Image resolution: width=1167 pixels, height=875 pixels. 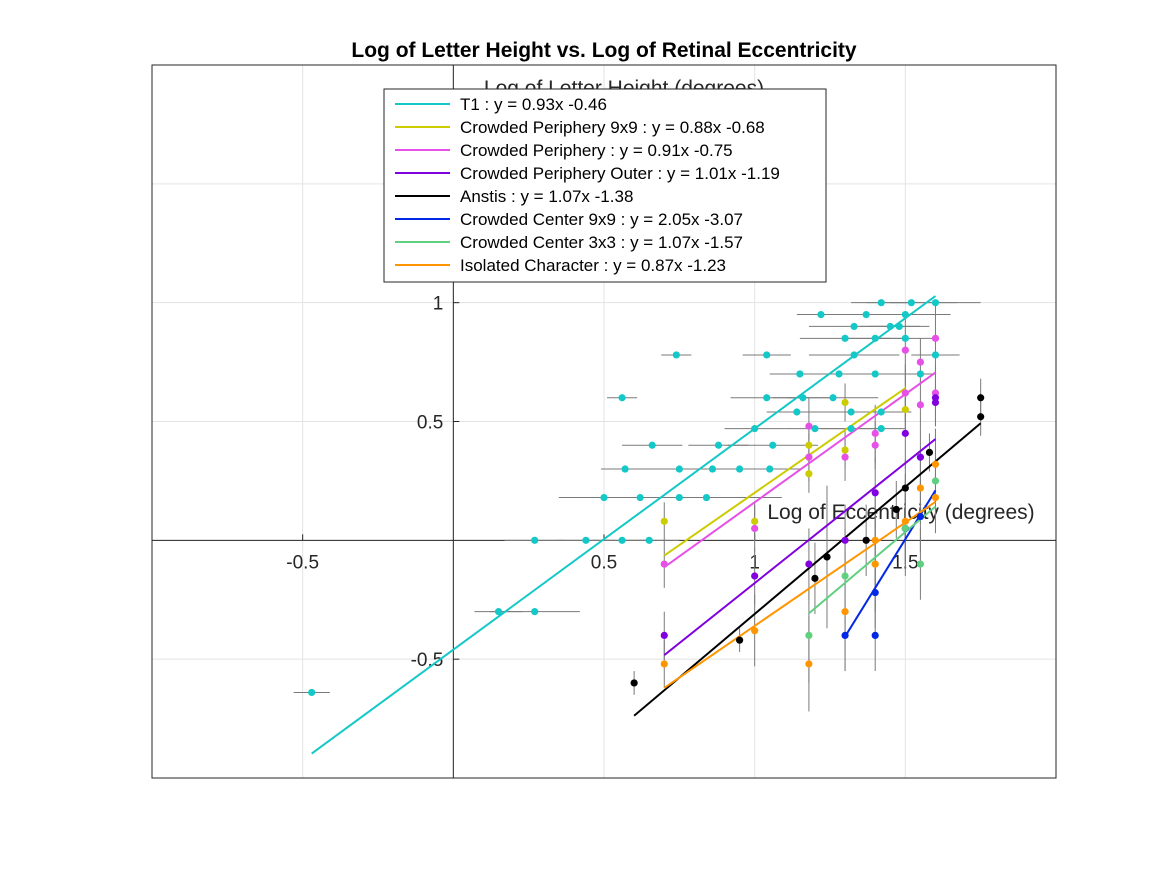 I want to click on legend-entry: Isolated Character : y = 0.87x -1.23, so click(x=593, y=265).